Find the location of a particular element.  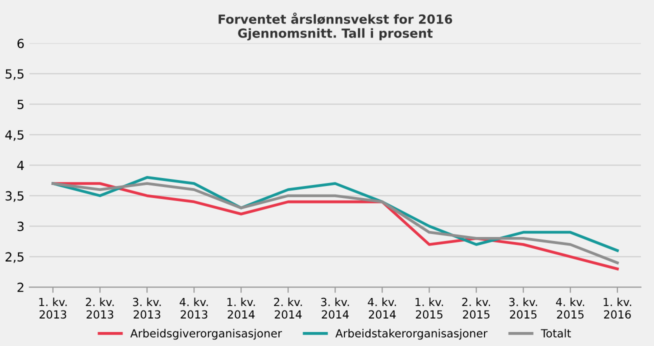

y-tick-label: 2,5 is located at coordinates (15, 257).